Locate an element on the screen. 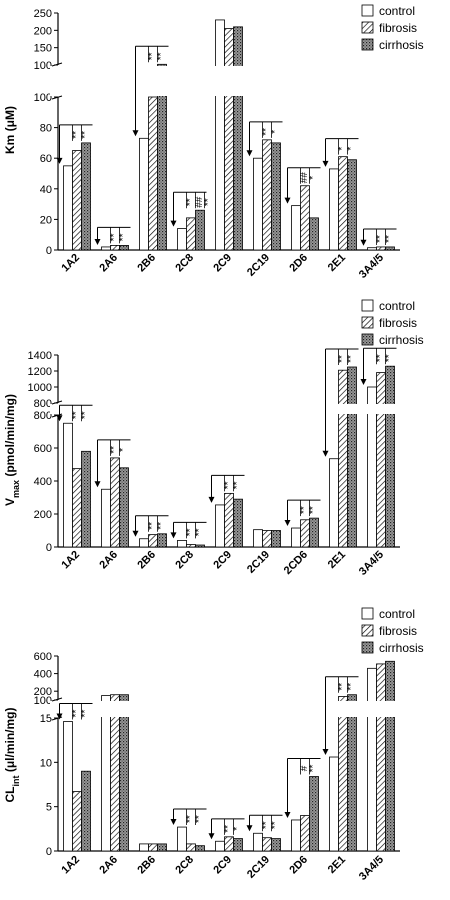 Image resolution: width=450 pixels, height=900 pixels. bar-fibrosis-2CD6 is located at coordinates (305, 533).